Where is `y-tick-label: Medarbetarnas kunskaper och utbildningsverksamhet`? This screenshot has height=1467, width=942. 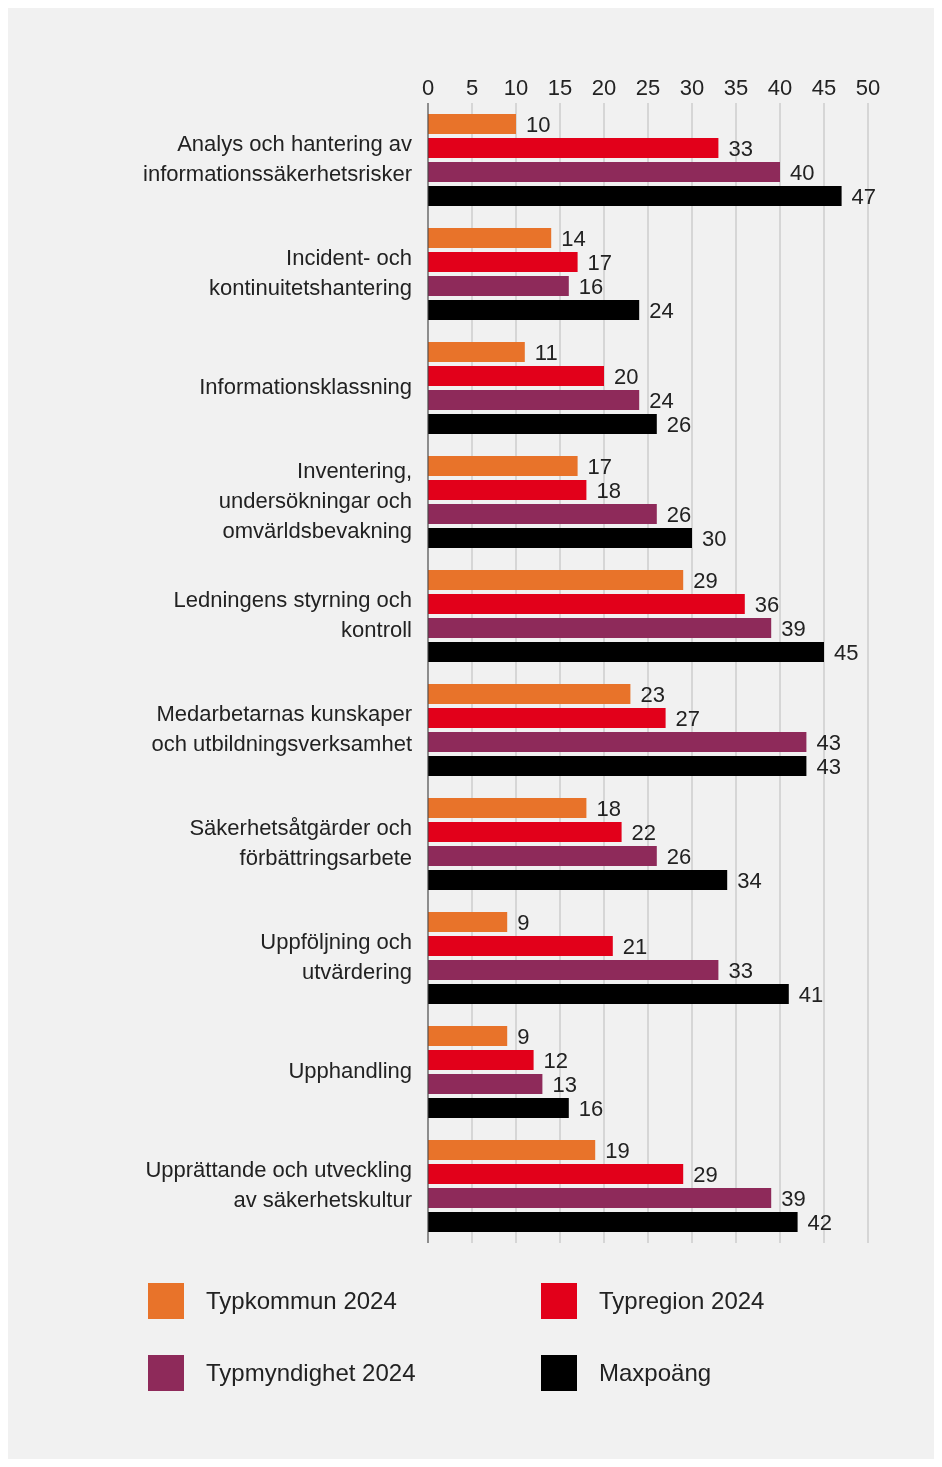
y-tick-label: Medarbetarnas kunskaper och utbildningsverksamhet is located at coordinates (281, 728).